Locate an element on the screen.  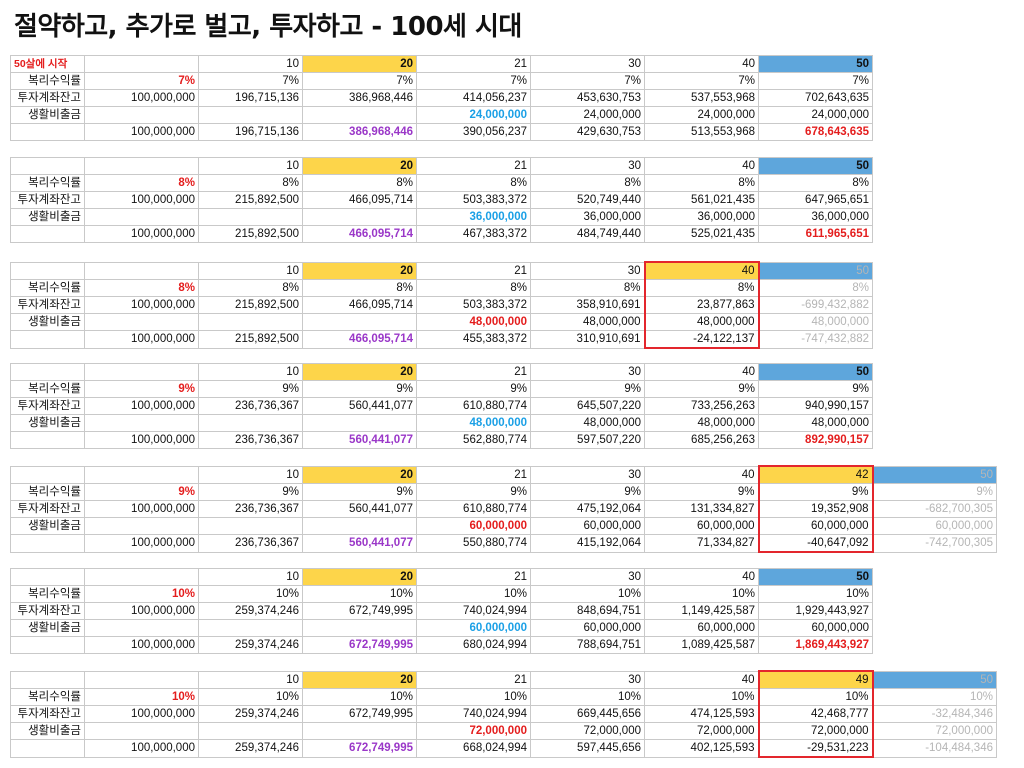
year-cell: 40 is located at coordinates (701, 474).